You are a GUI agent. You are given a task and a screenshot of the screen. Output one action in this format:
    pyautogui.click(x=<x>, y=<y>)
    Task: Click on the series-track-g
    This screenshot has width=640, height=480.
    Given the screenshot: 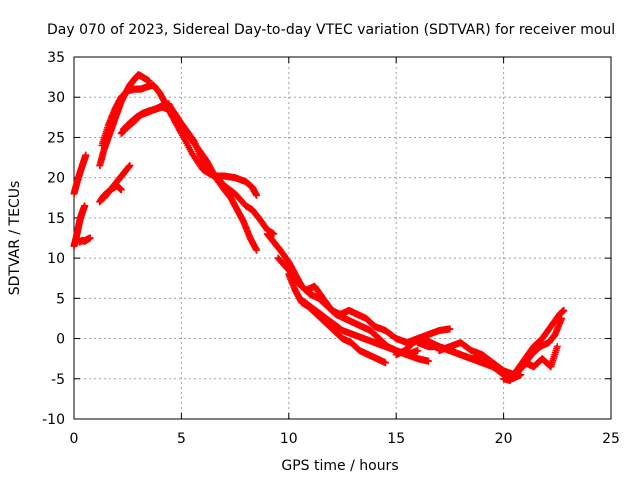 What is the action you would take?
    pyautogui.click(x=179, y=140)
    